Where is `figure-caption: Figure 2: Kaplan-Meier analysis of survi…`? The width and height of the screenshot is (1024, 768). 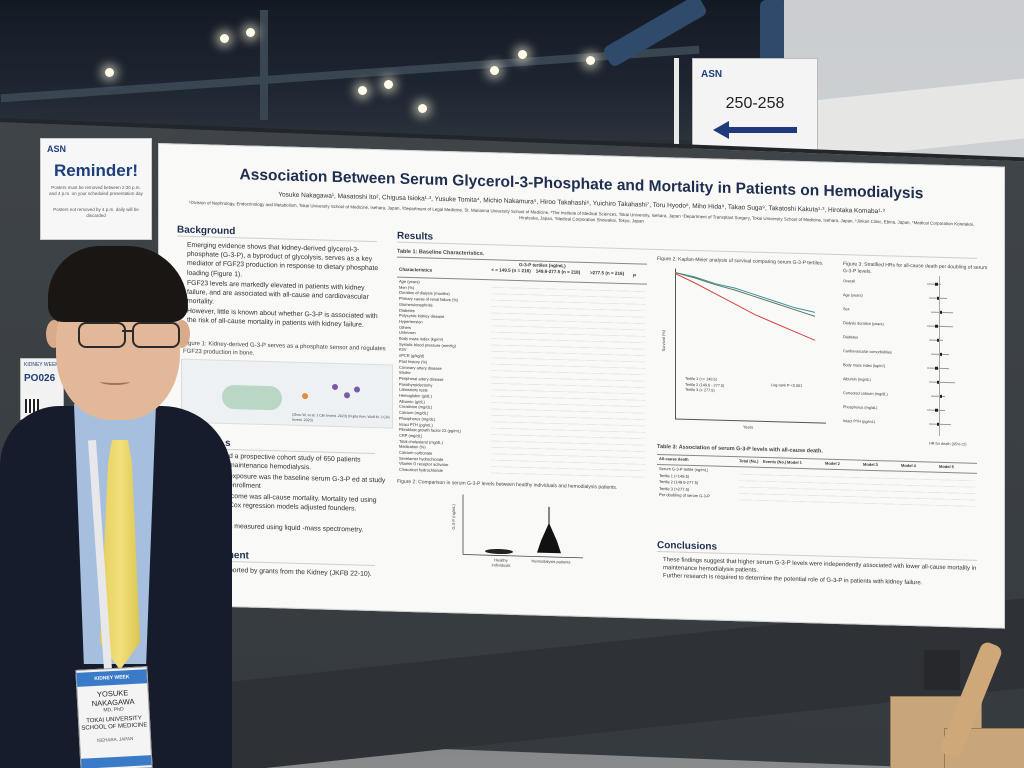 figure-caption: Figure 2: Kaplan-Meier analysis of survi… is located at coordinates (740, 261).